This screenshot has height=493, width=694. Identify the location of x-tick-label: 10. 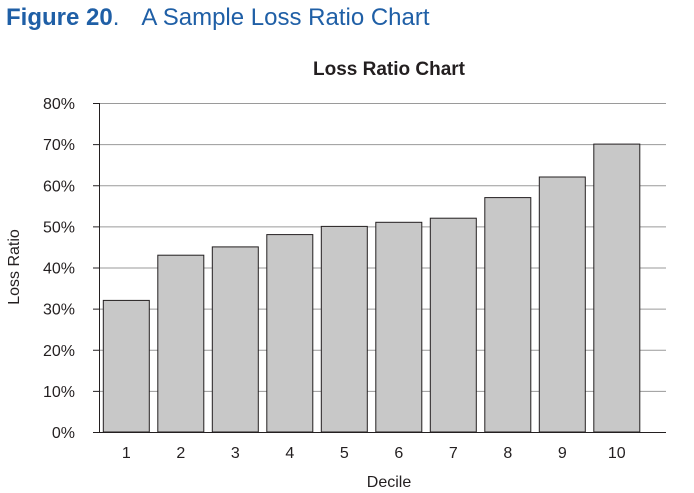
(617, 453).